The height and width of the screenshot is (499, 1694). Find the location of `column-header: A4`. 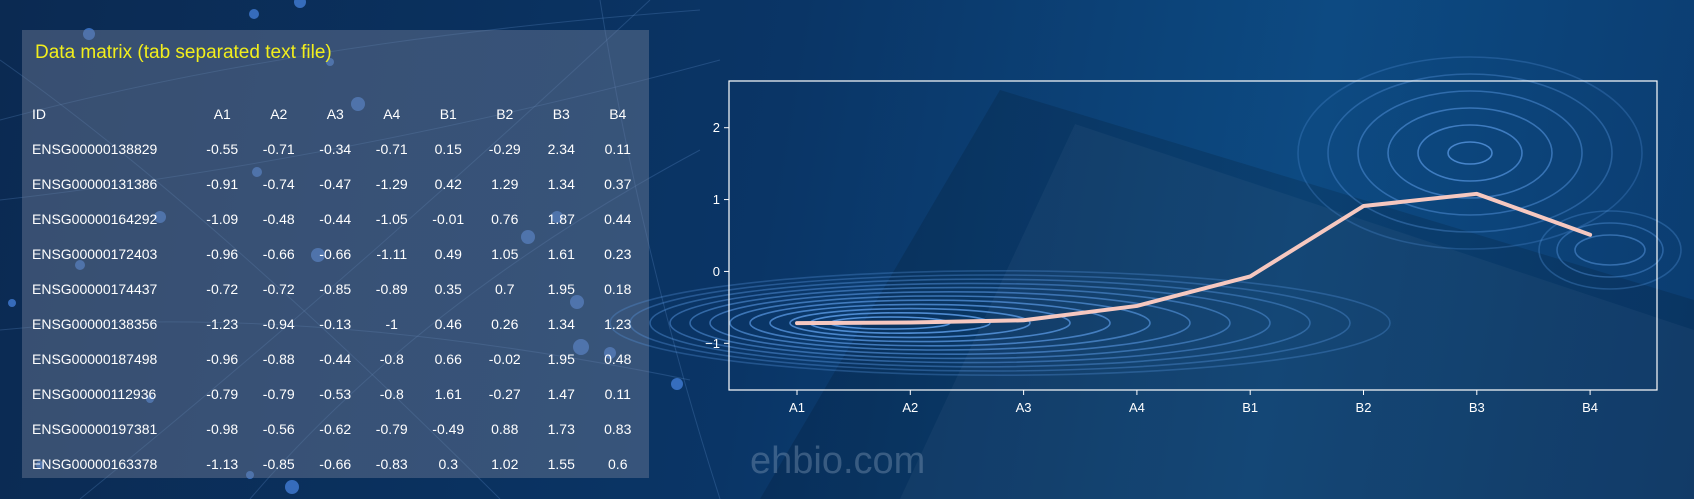

column-header: A4 is located at coordinates (392, 113).